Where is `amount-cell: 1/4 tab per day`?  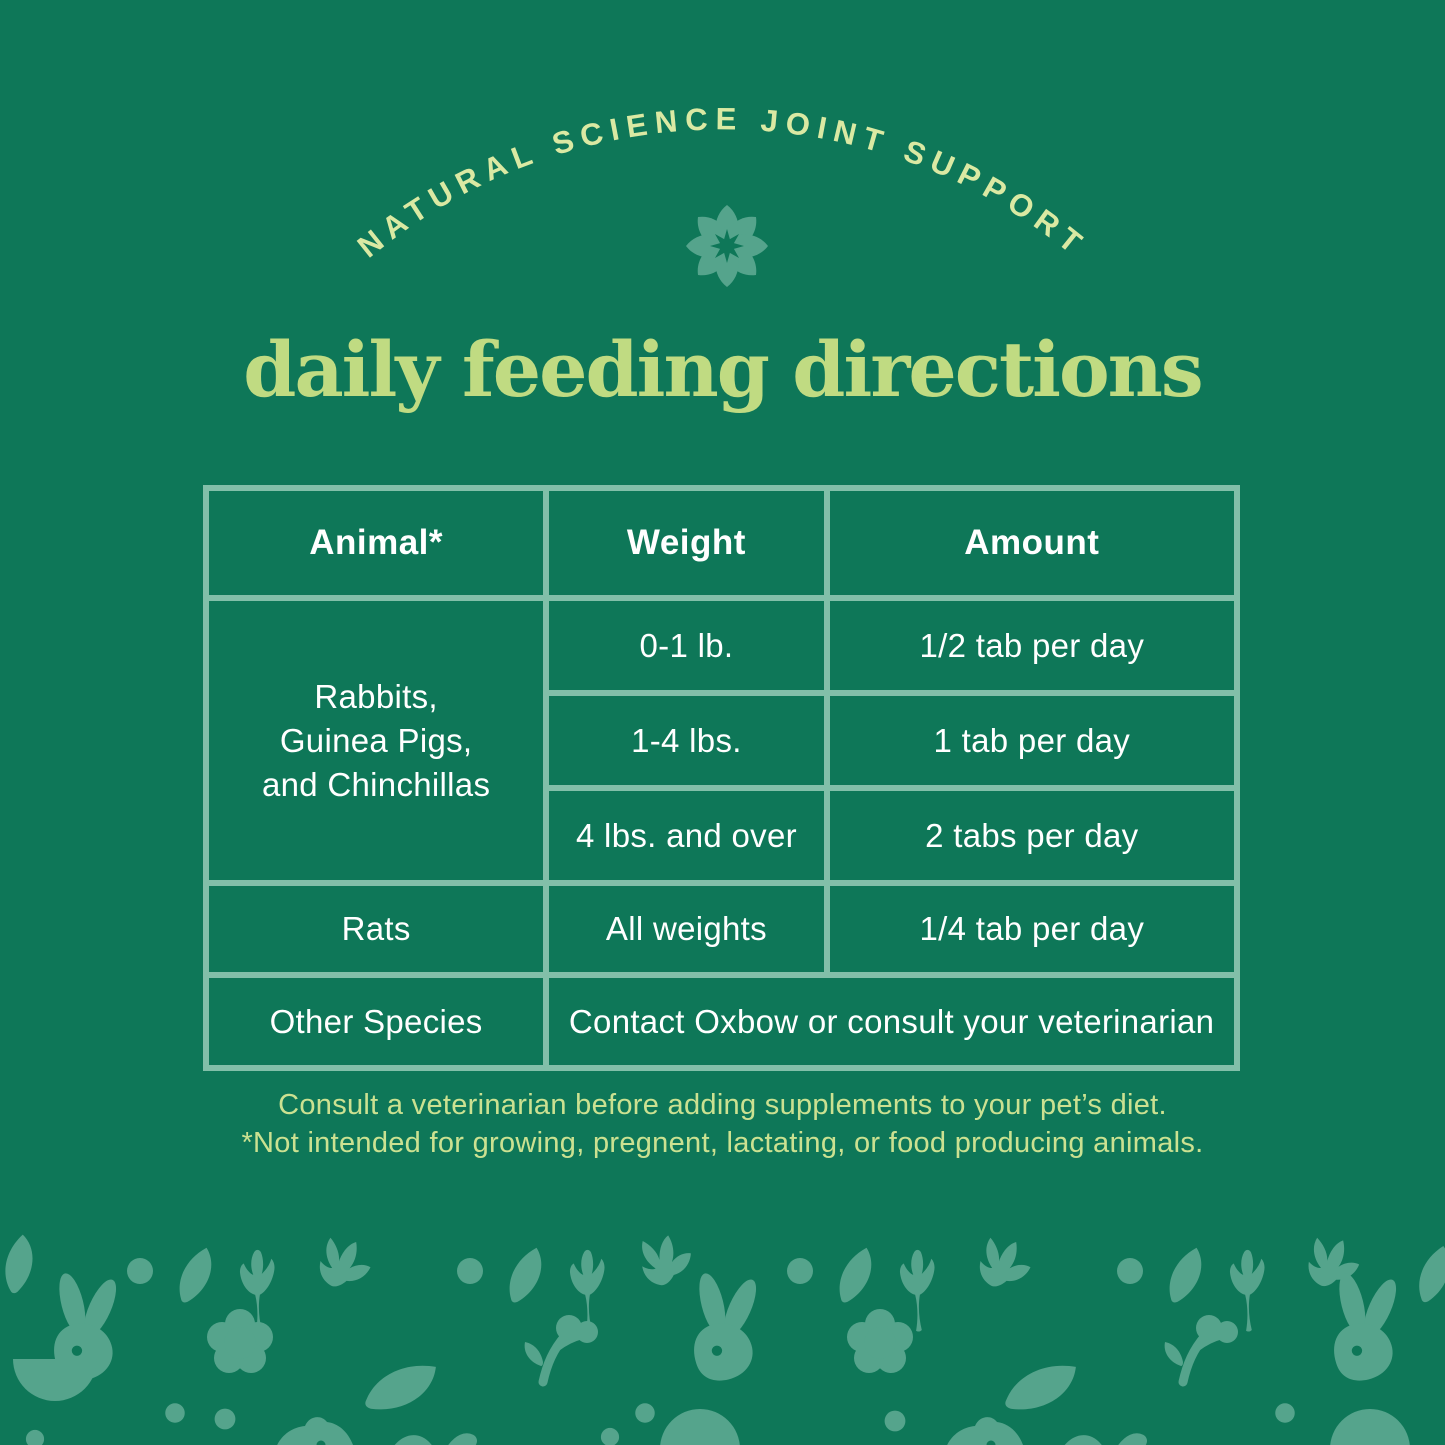
amount-cell: 1/4 tab per day is located at coordinates (1032, 929).